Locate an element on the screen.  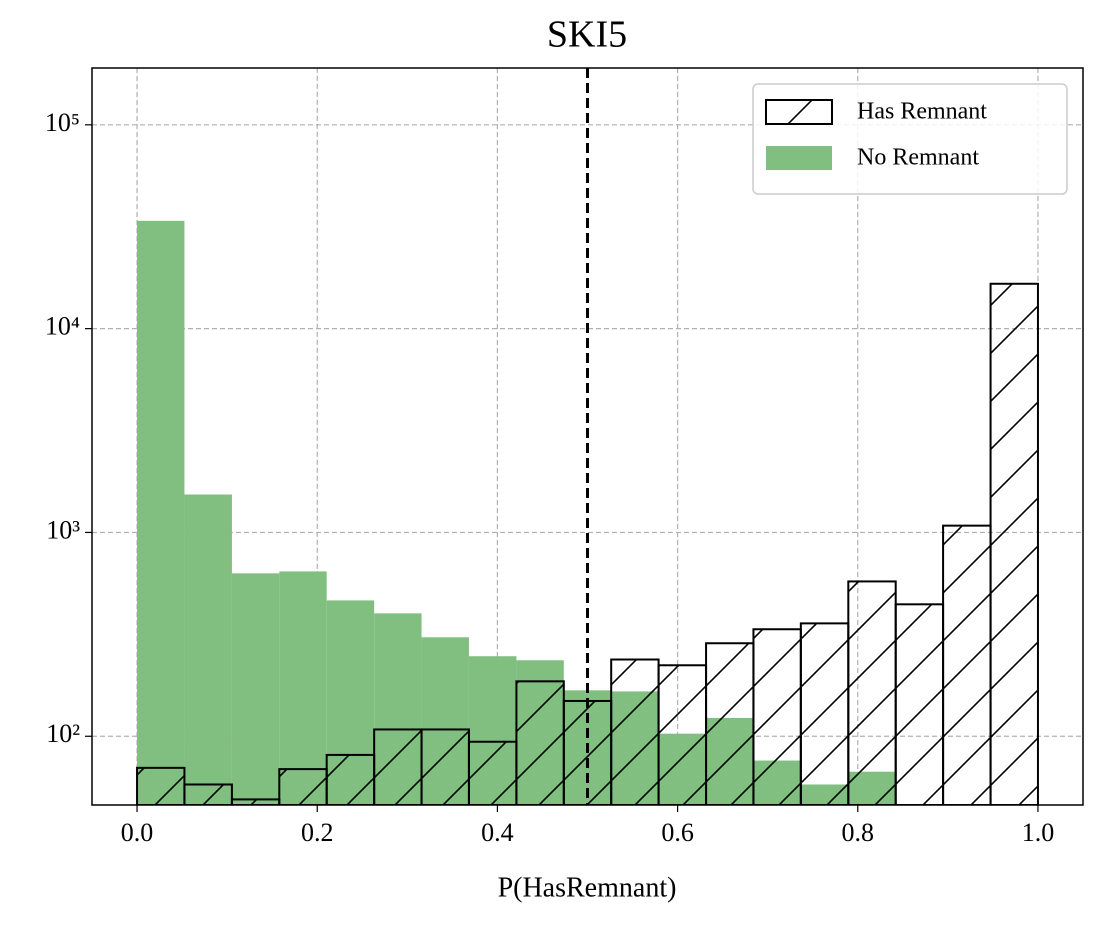
x-tick-label: 0.0 is located at coordinates (137, 832).